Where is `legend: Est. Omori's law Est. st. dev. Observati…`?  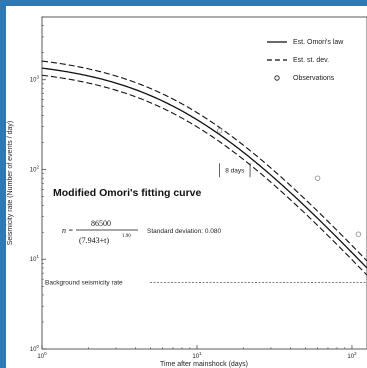 legend: Est. Omori's law Est. st. dev. Observati… is located at coordinates (305, 60).